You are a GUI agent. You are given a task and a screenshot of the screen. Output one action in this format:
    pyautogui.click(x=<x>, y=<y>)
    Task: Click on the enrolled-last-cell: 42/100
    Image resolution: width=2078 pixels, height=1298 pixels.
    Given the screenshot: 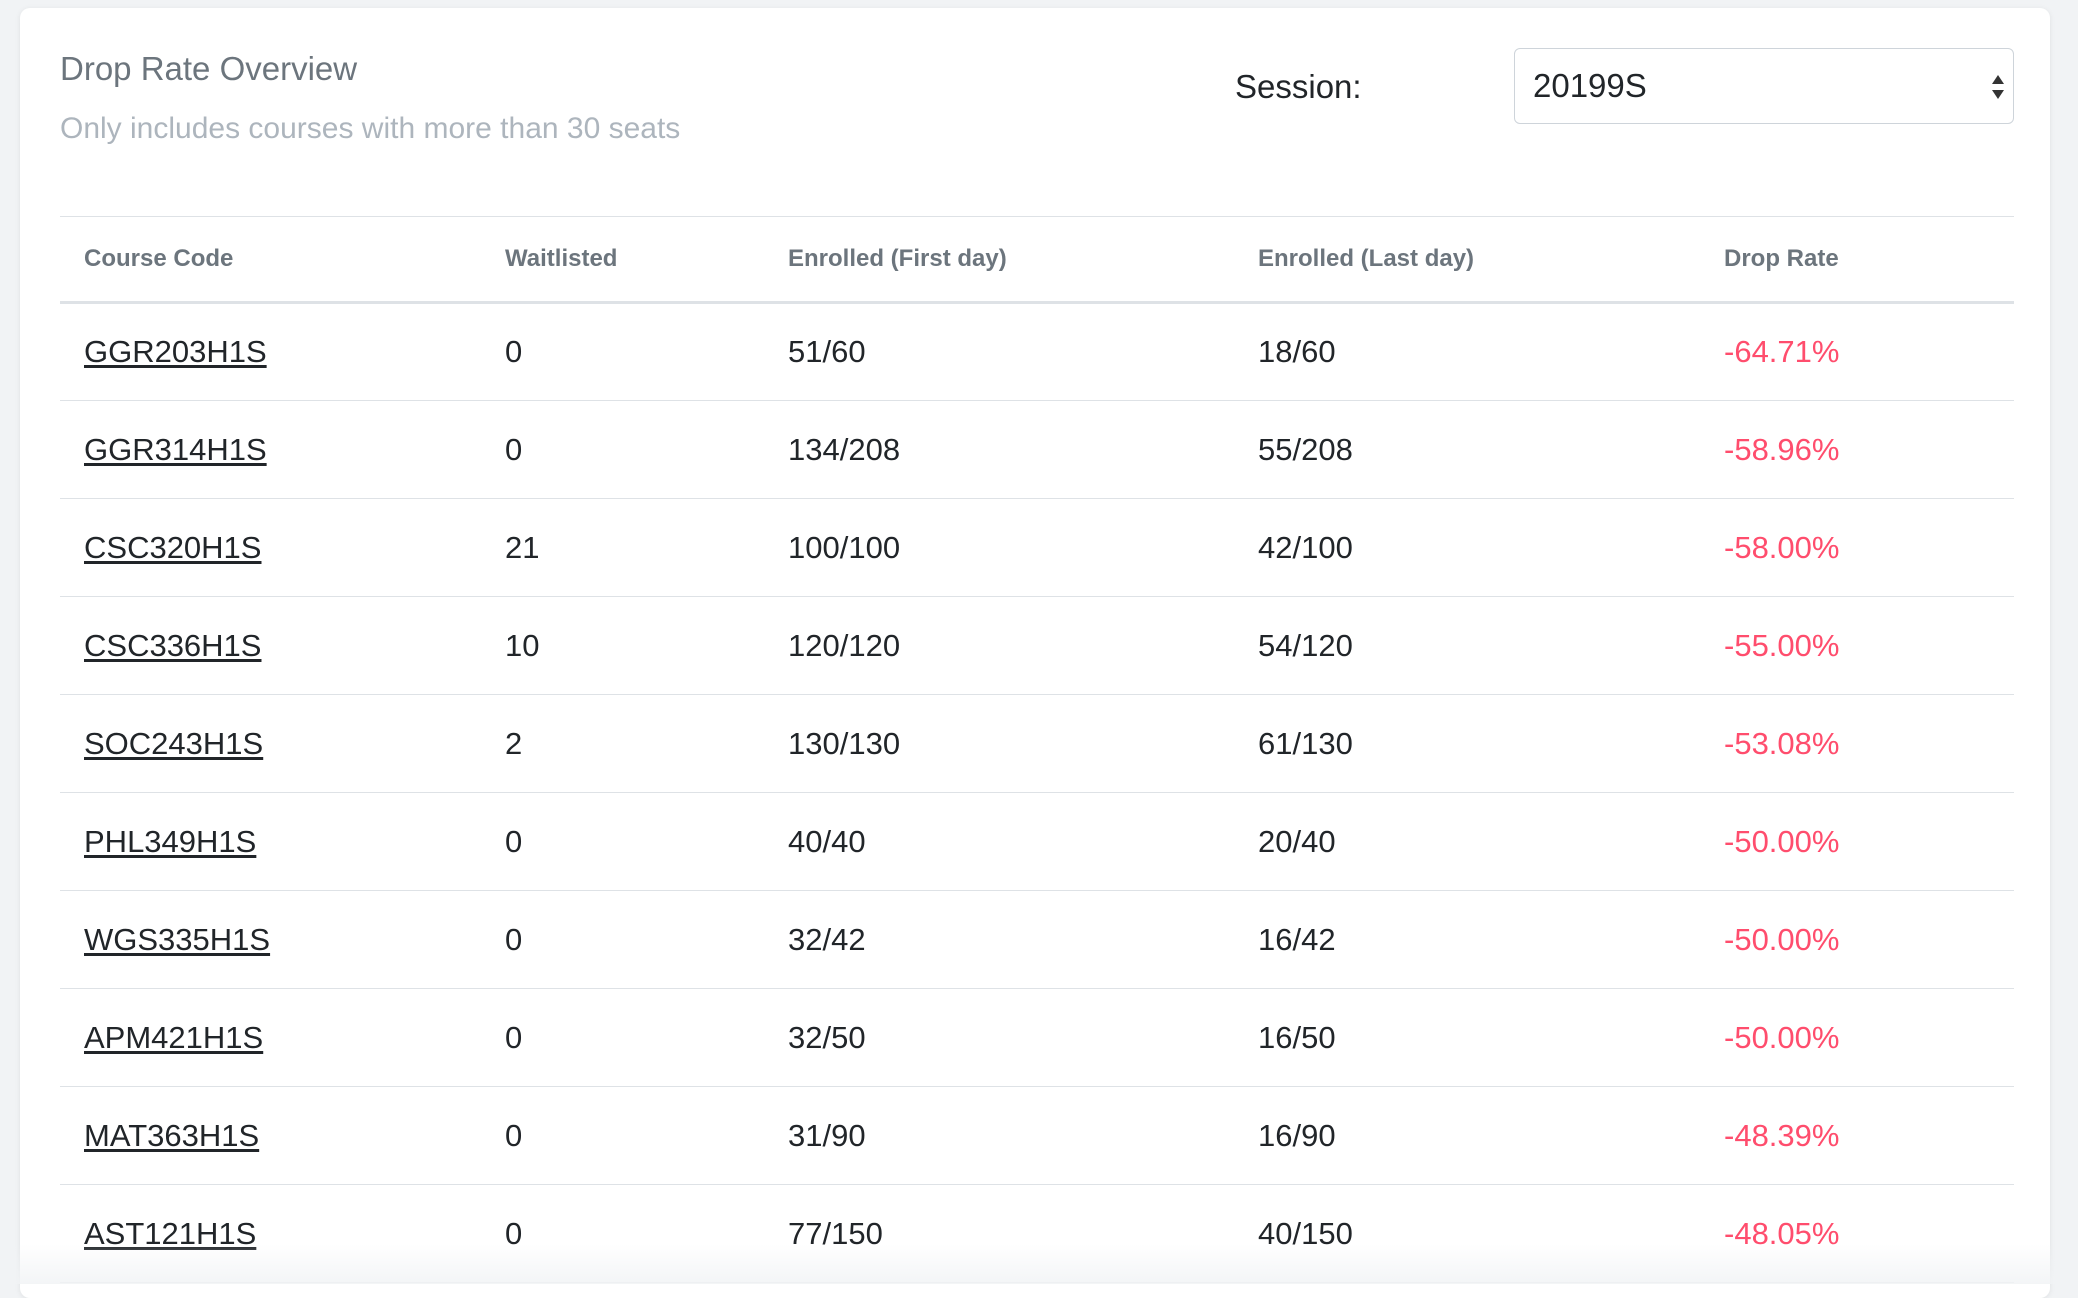 What is the action you would take?
    pyautogui.click(x=1305, y=547)
    